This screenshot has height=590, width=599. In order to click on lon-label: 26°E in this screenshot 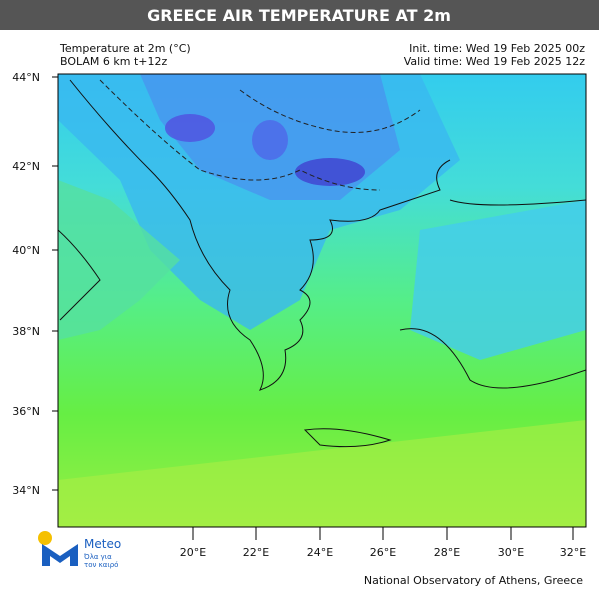, I will do `click(383, 552)`.